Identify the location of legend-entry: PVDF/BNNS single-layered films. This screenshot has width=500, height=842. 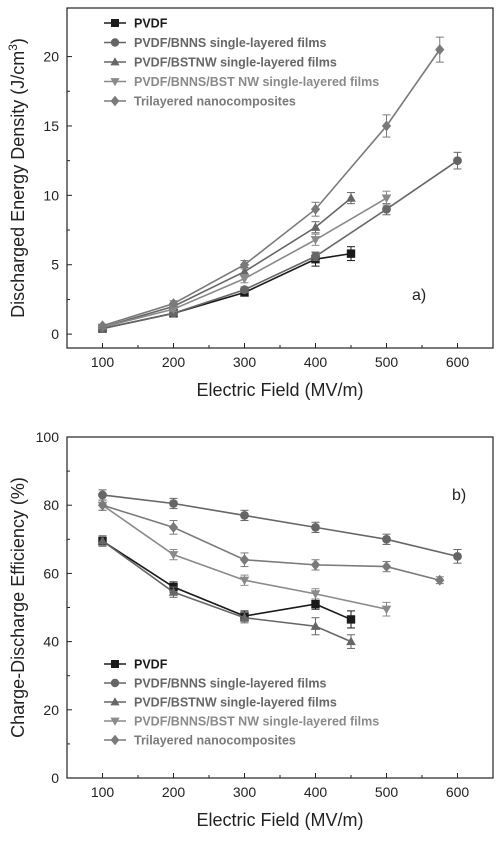
(230, 43).